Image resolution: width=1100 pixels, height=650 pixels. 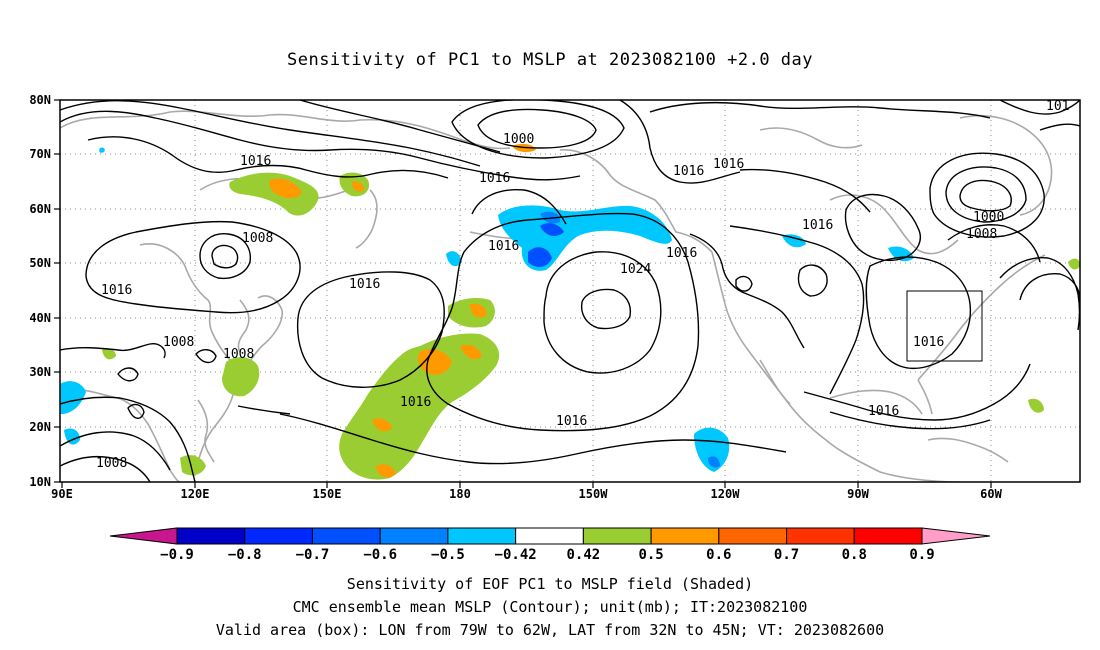 What do you see at coordinates (854, 555) in the screenshot?
I see `colorbar-label: 0.8` at bounding box center [854, 555].